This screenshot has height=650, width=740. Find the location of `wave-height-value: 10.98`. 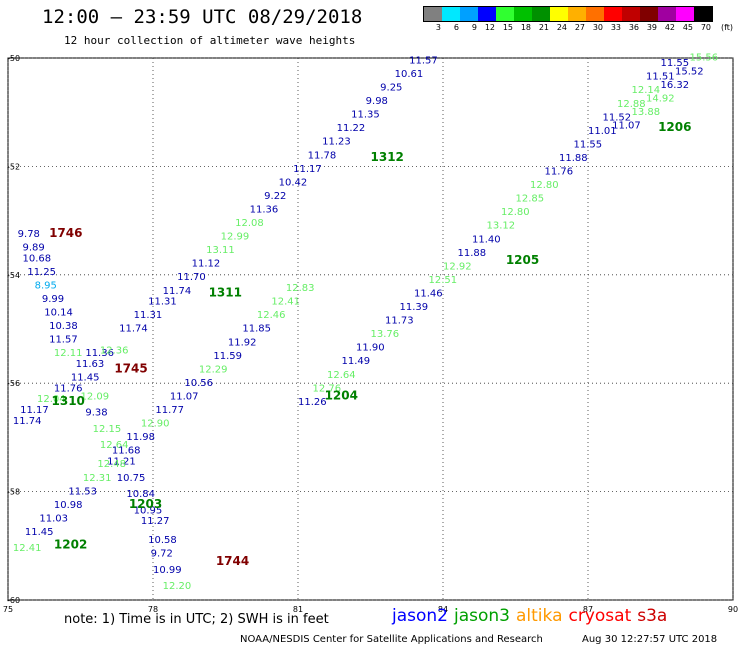

wave-height-value: 10.98 is located at coordinates (68, 505).